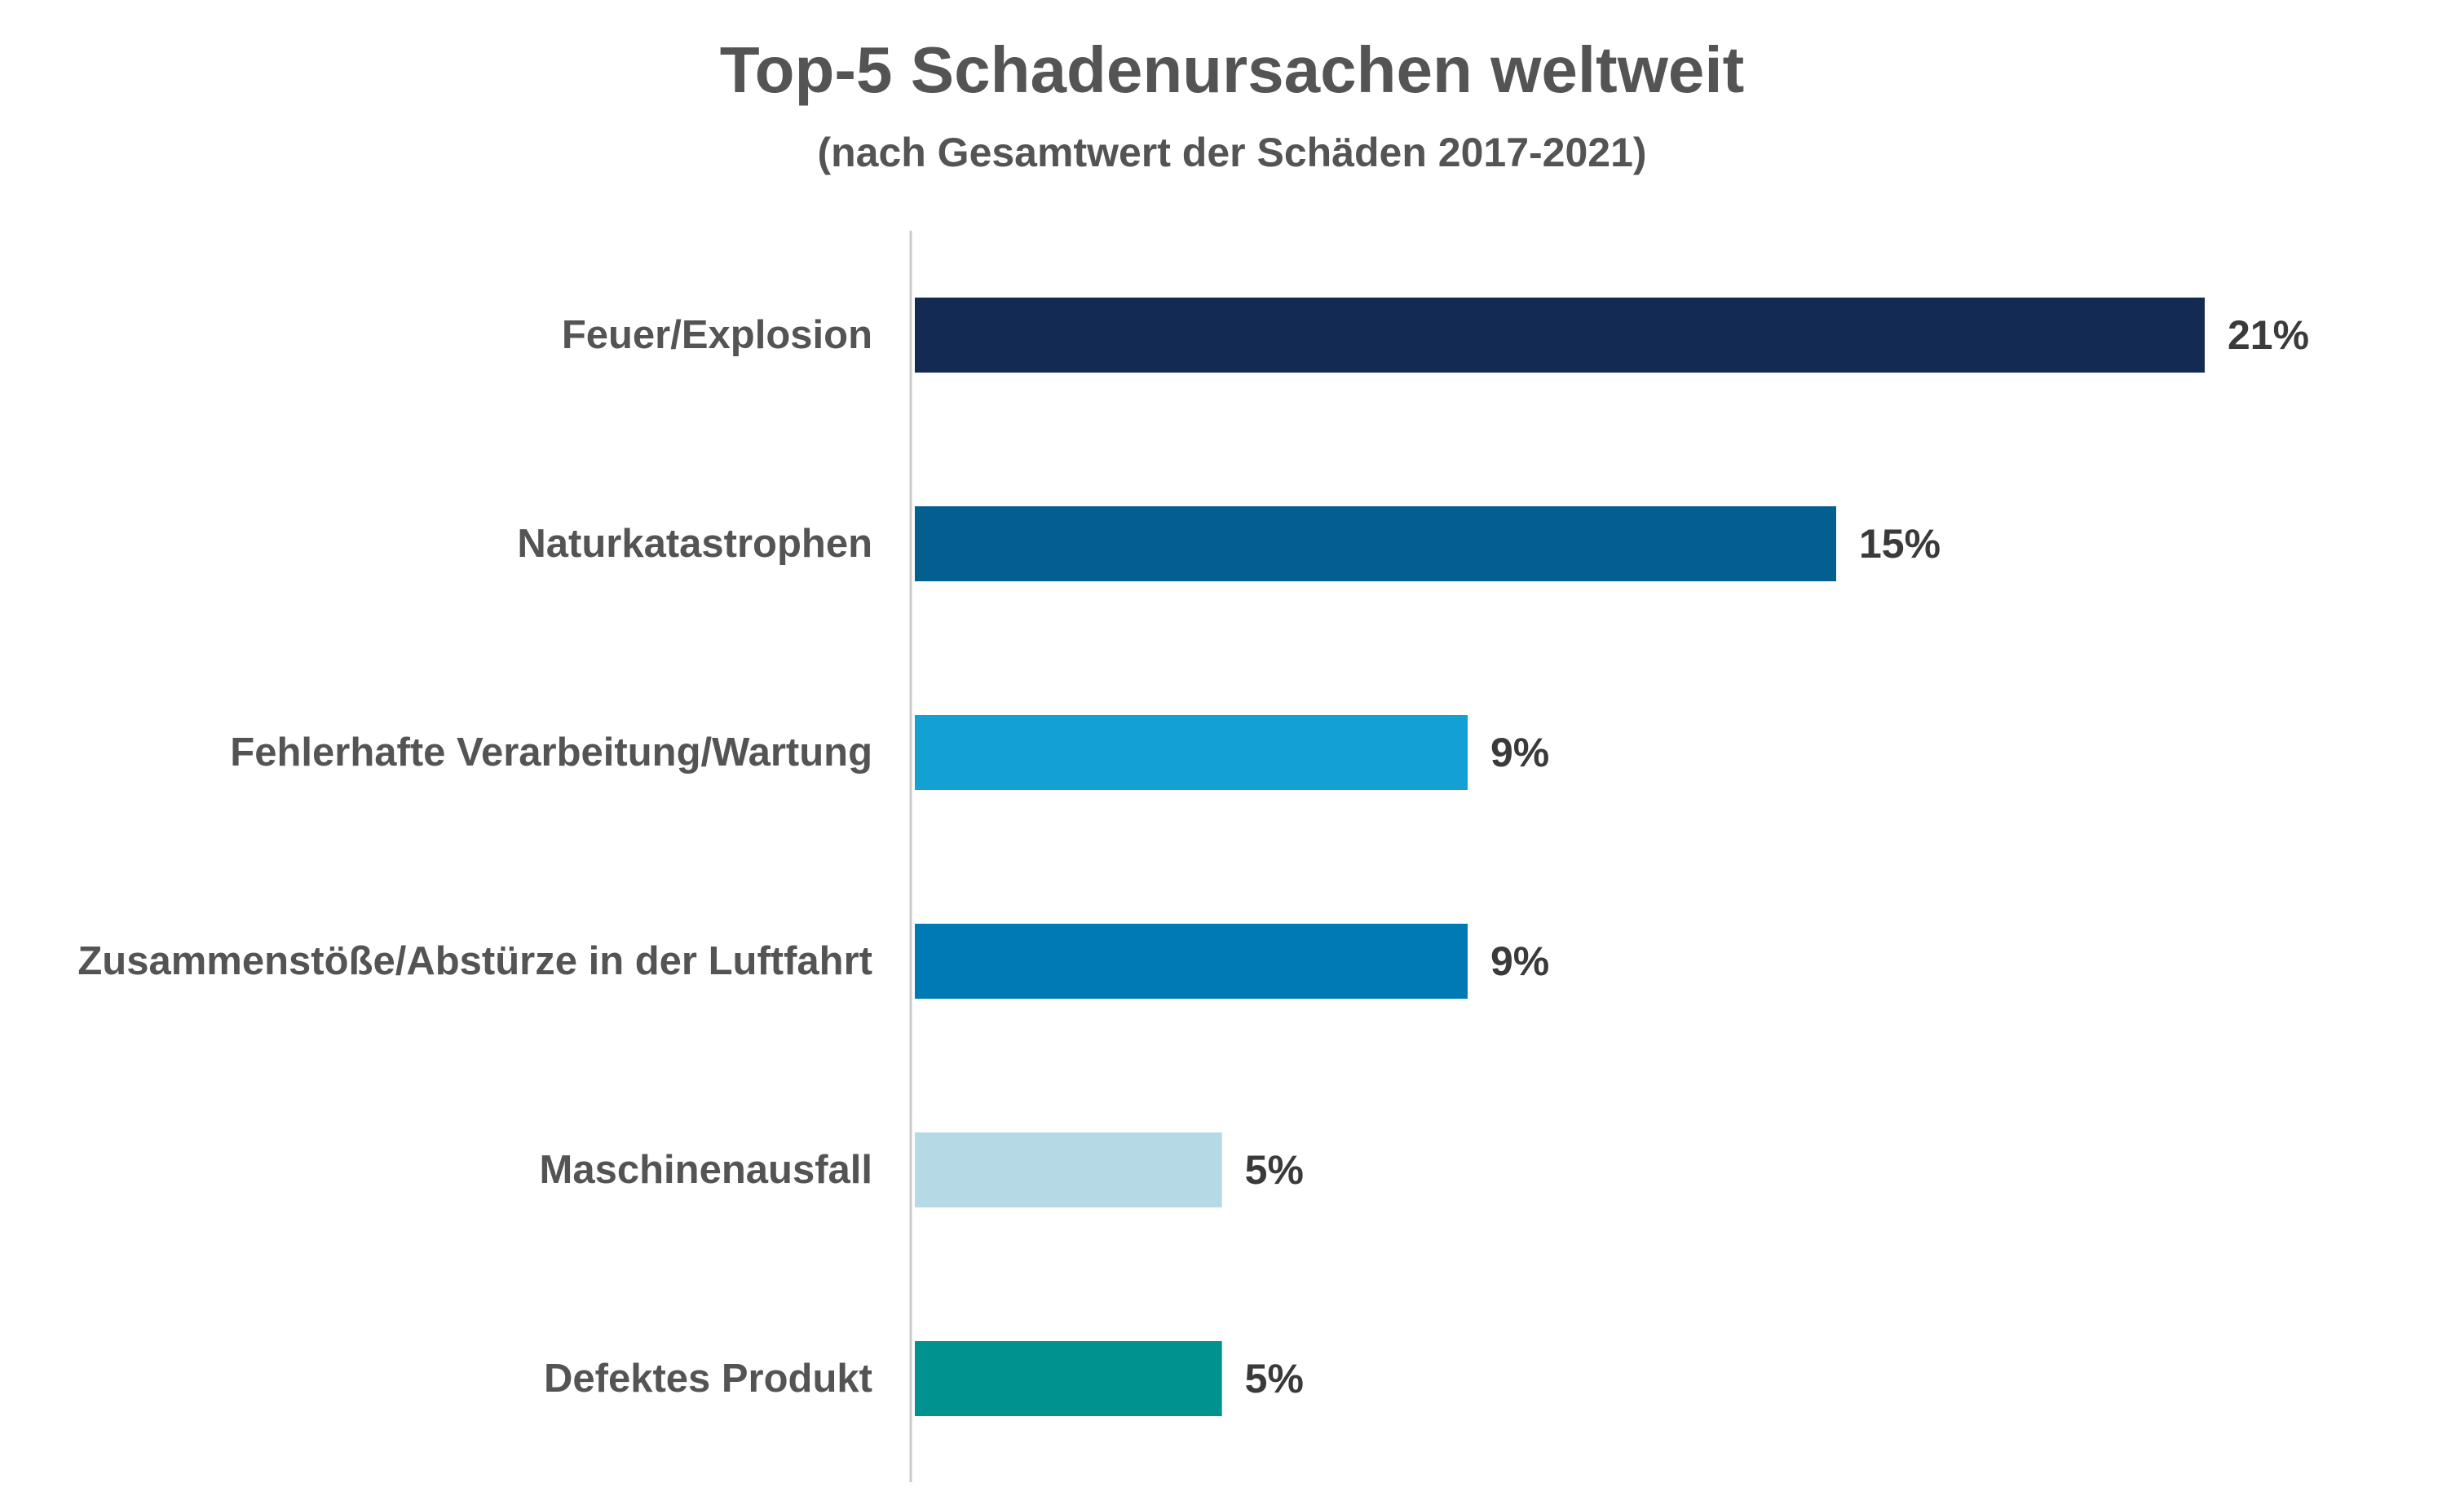  I want to click on category-label: Defektes Produkt, so click(708, 1379).